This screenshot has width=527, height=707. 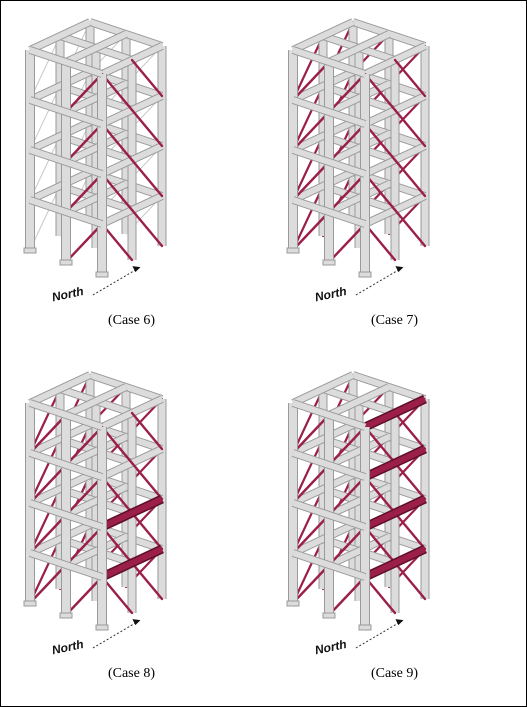 I want to click on structure-diagram-case-9: North, so click(x=358, y=514).